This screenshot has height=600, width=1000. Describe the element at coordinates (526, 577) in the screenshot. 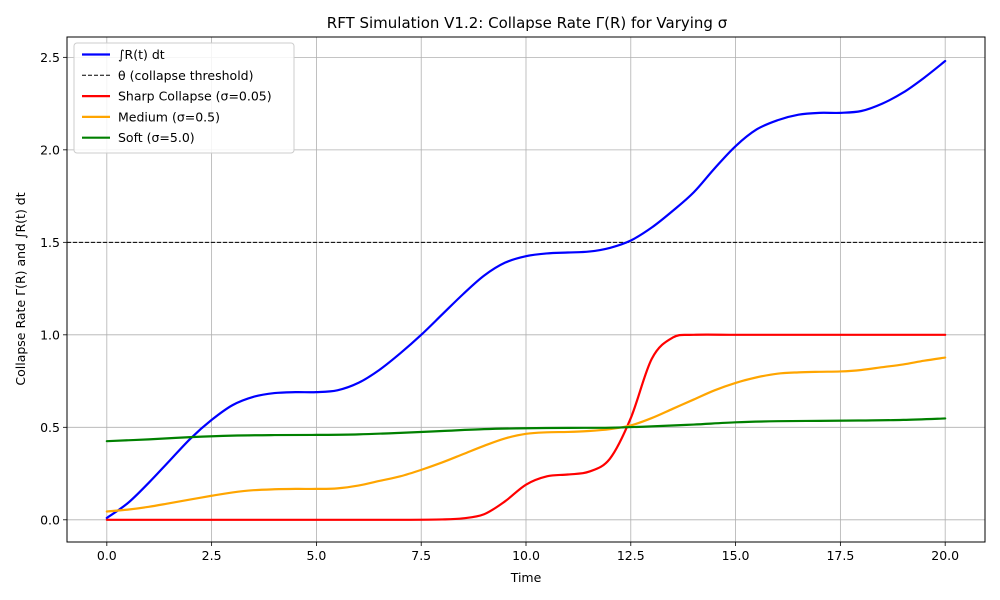

I see `x-axis-label: Time` at that location.